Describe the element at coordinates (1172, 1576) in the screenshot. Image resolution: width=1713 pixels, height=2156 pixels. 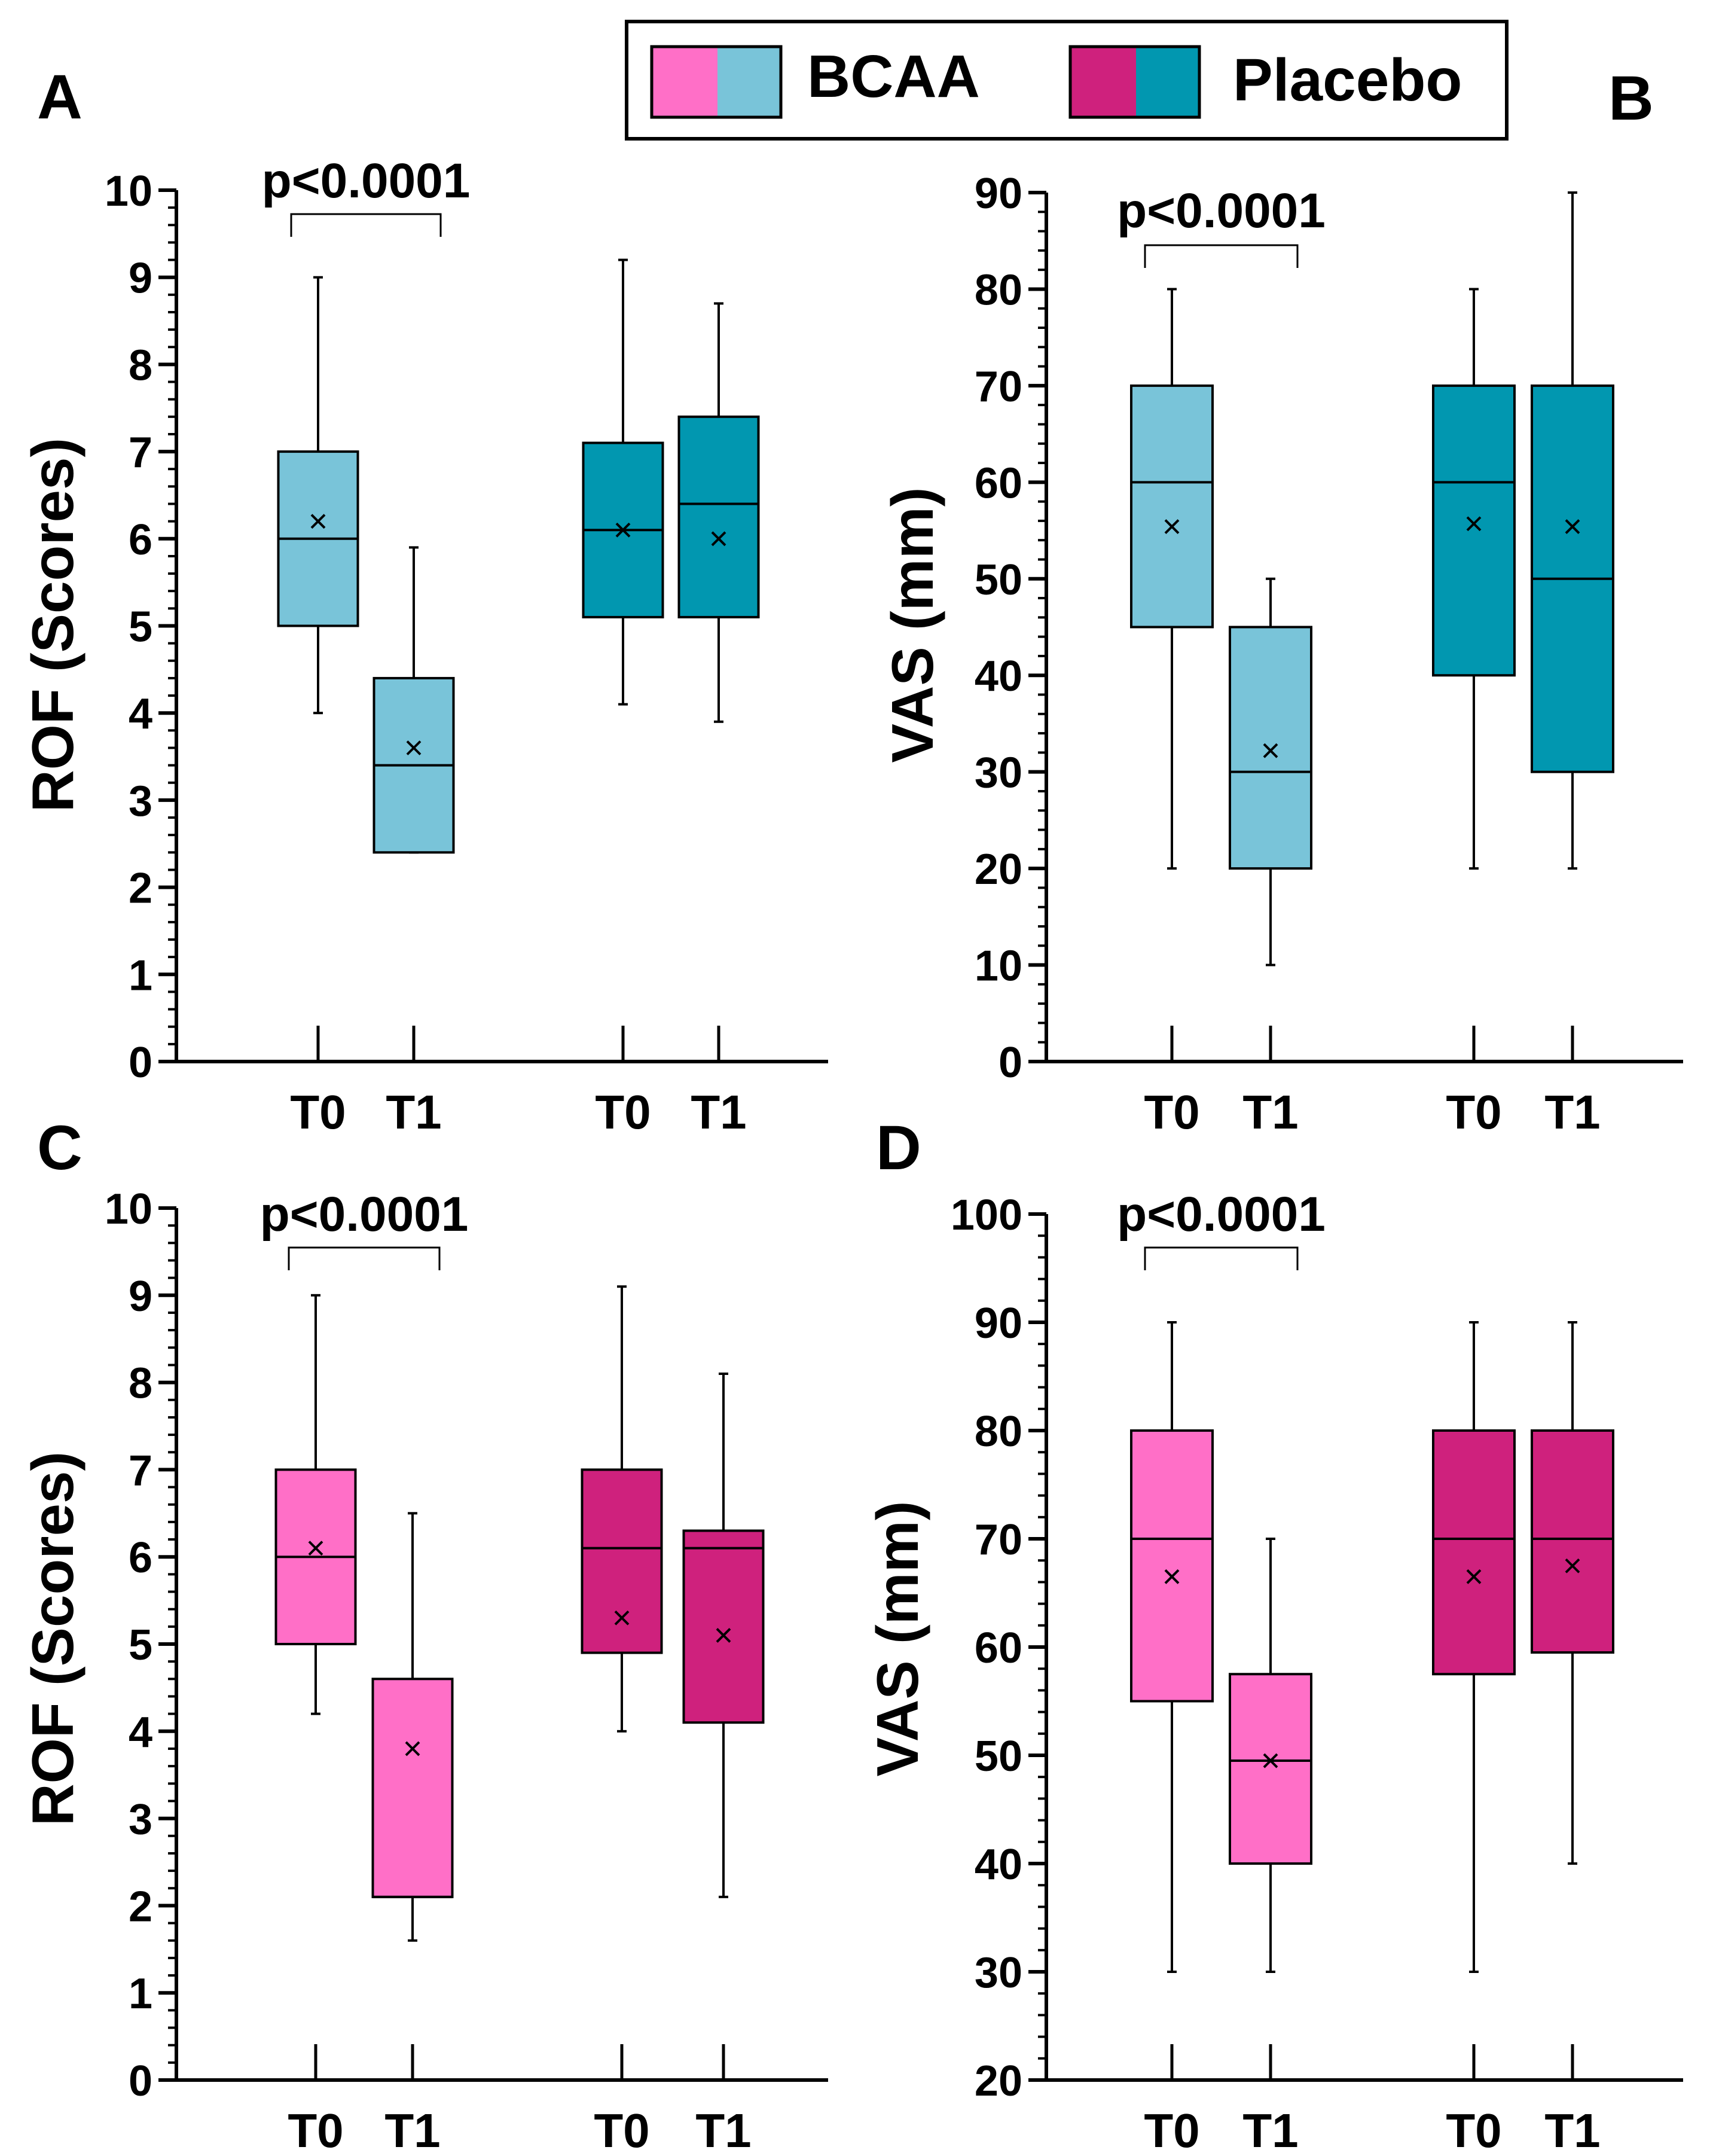
I see `panel-d-box-bcaa-t0-mean-marker` at that location.